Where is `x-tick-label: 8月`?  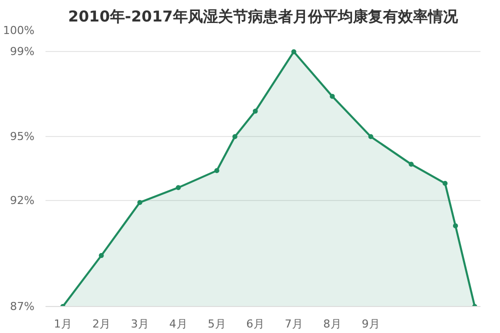
x-tick-label: 8月 is located at coordinates (332, 324).